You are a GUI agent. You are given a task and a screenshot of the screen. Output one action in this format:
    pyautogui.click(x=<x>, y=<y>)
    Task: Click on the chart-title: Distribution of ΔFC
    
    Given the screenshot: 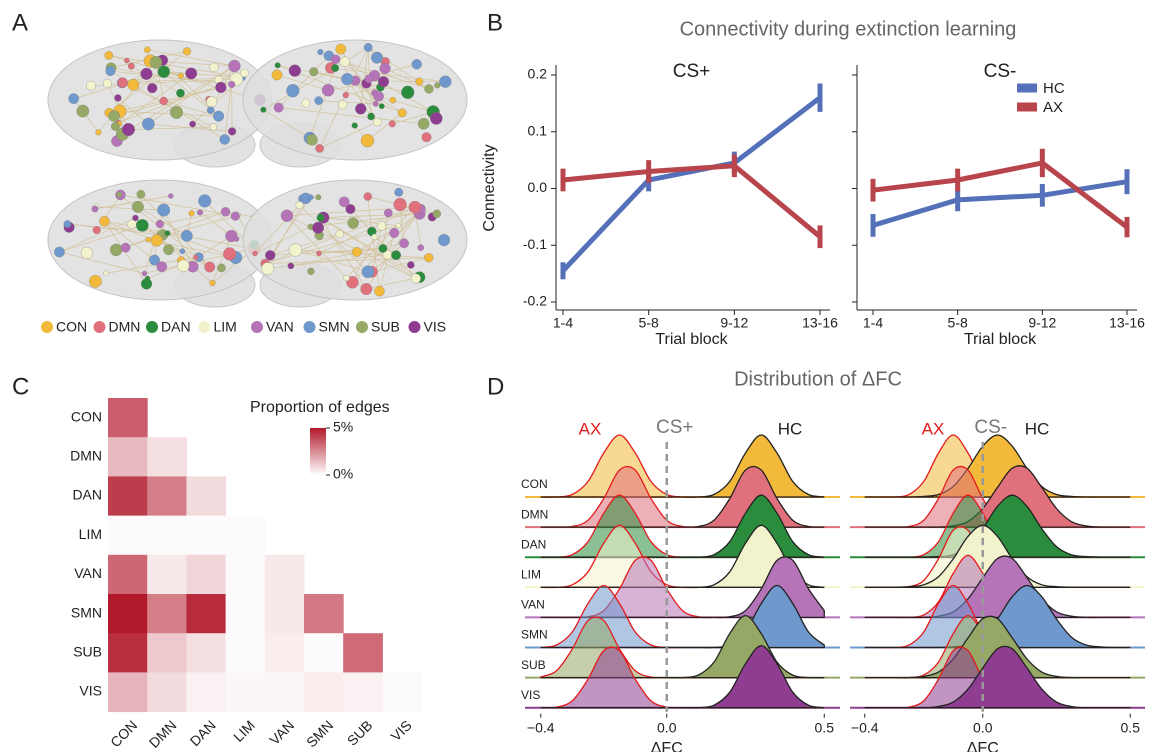 What is the action you would take?
    pyautogui.click(x=818, y=379)
    